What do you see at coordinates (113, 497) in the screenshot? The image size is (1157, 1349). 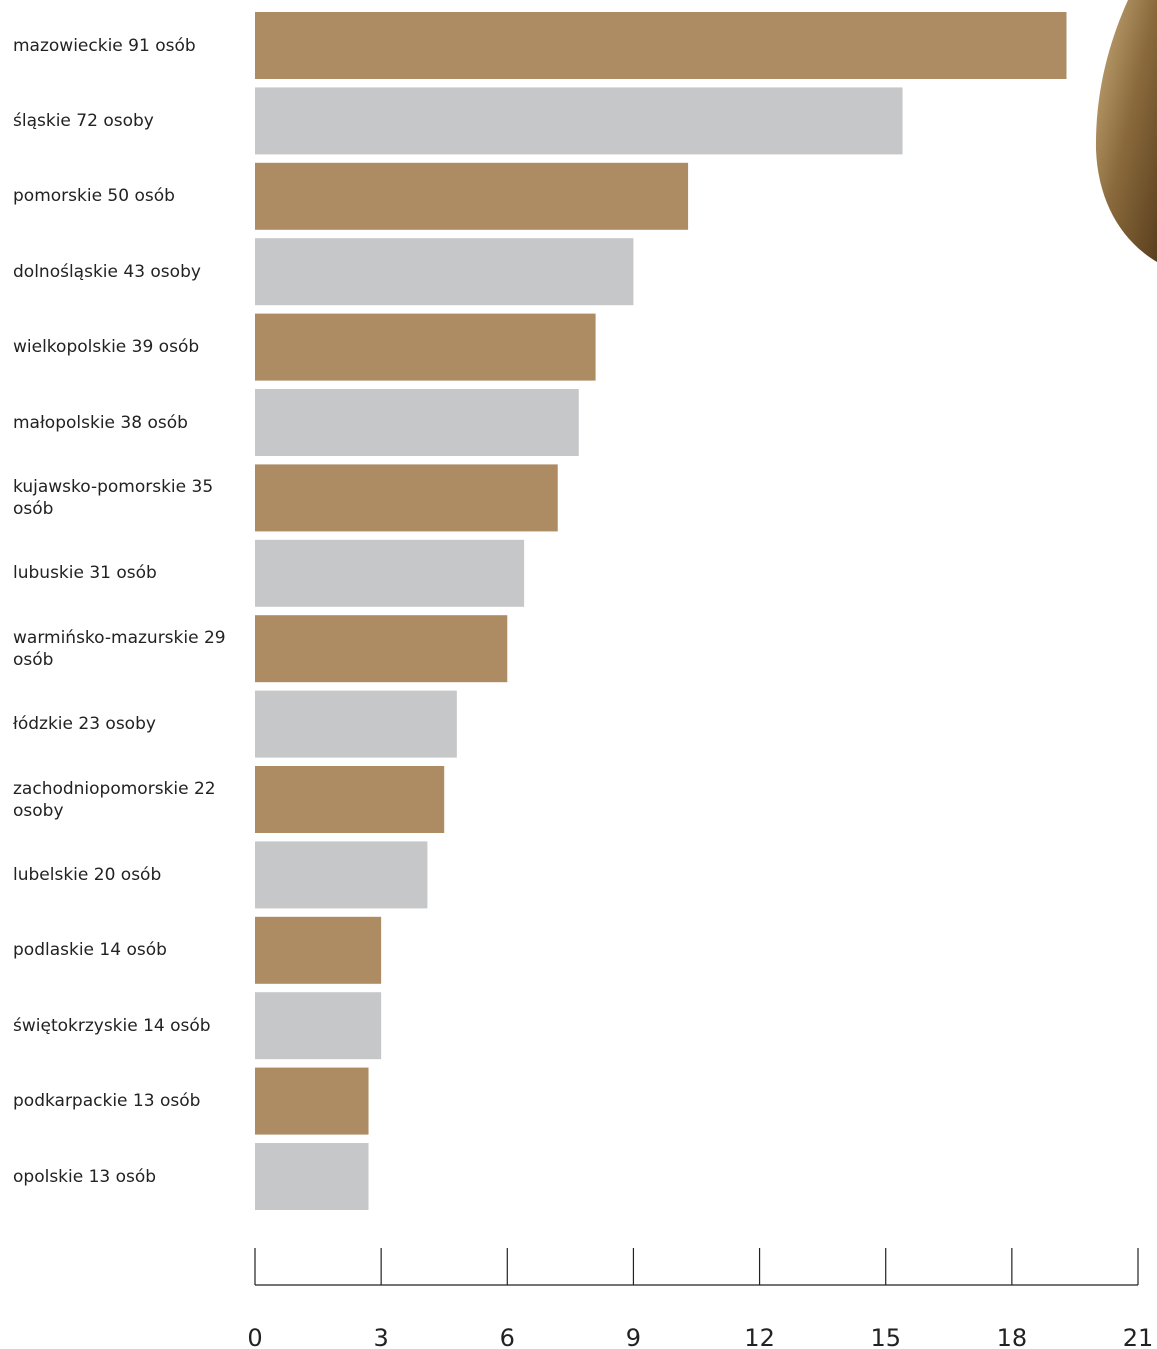 I see `y-tick-label: kujawsko-pomorskie 35 osób` at bounding box center [113, 497].